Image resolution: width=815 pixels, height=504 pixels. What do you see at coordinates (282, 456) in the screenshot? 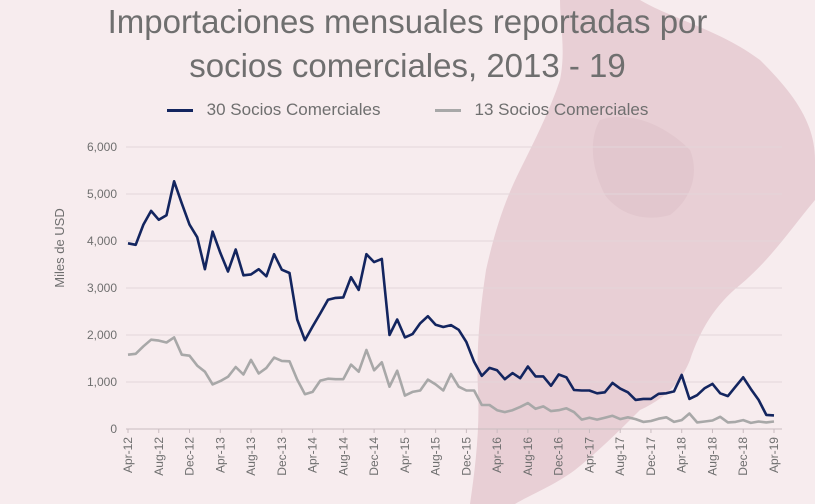
I see `x-tick-label: Dec-13` at bounding box center [282, 456].